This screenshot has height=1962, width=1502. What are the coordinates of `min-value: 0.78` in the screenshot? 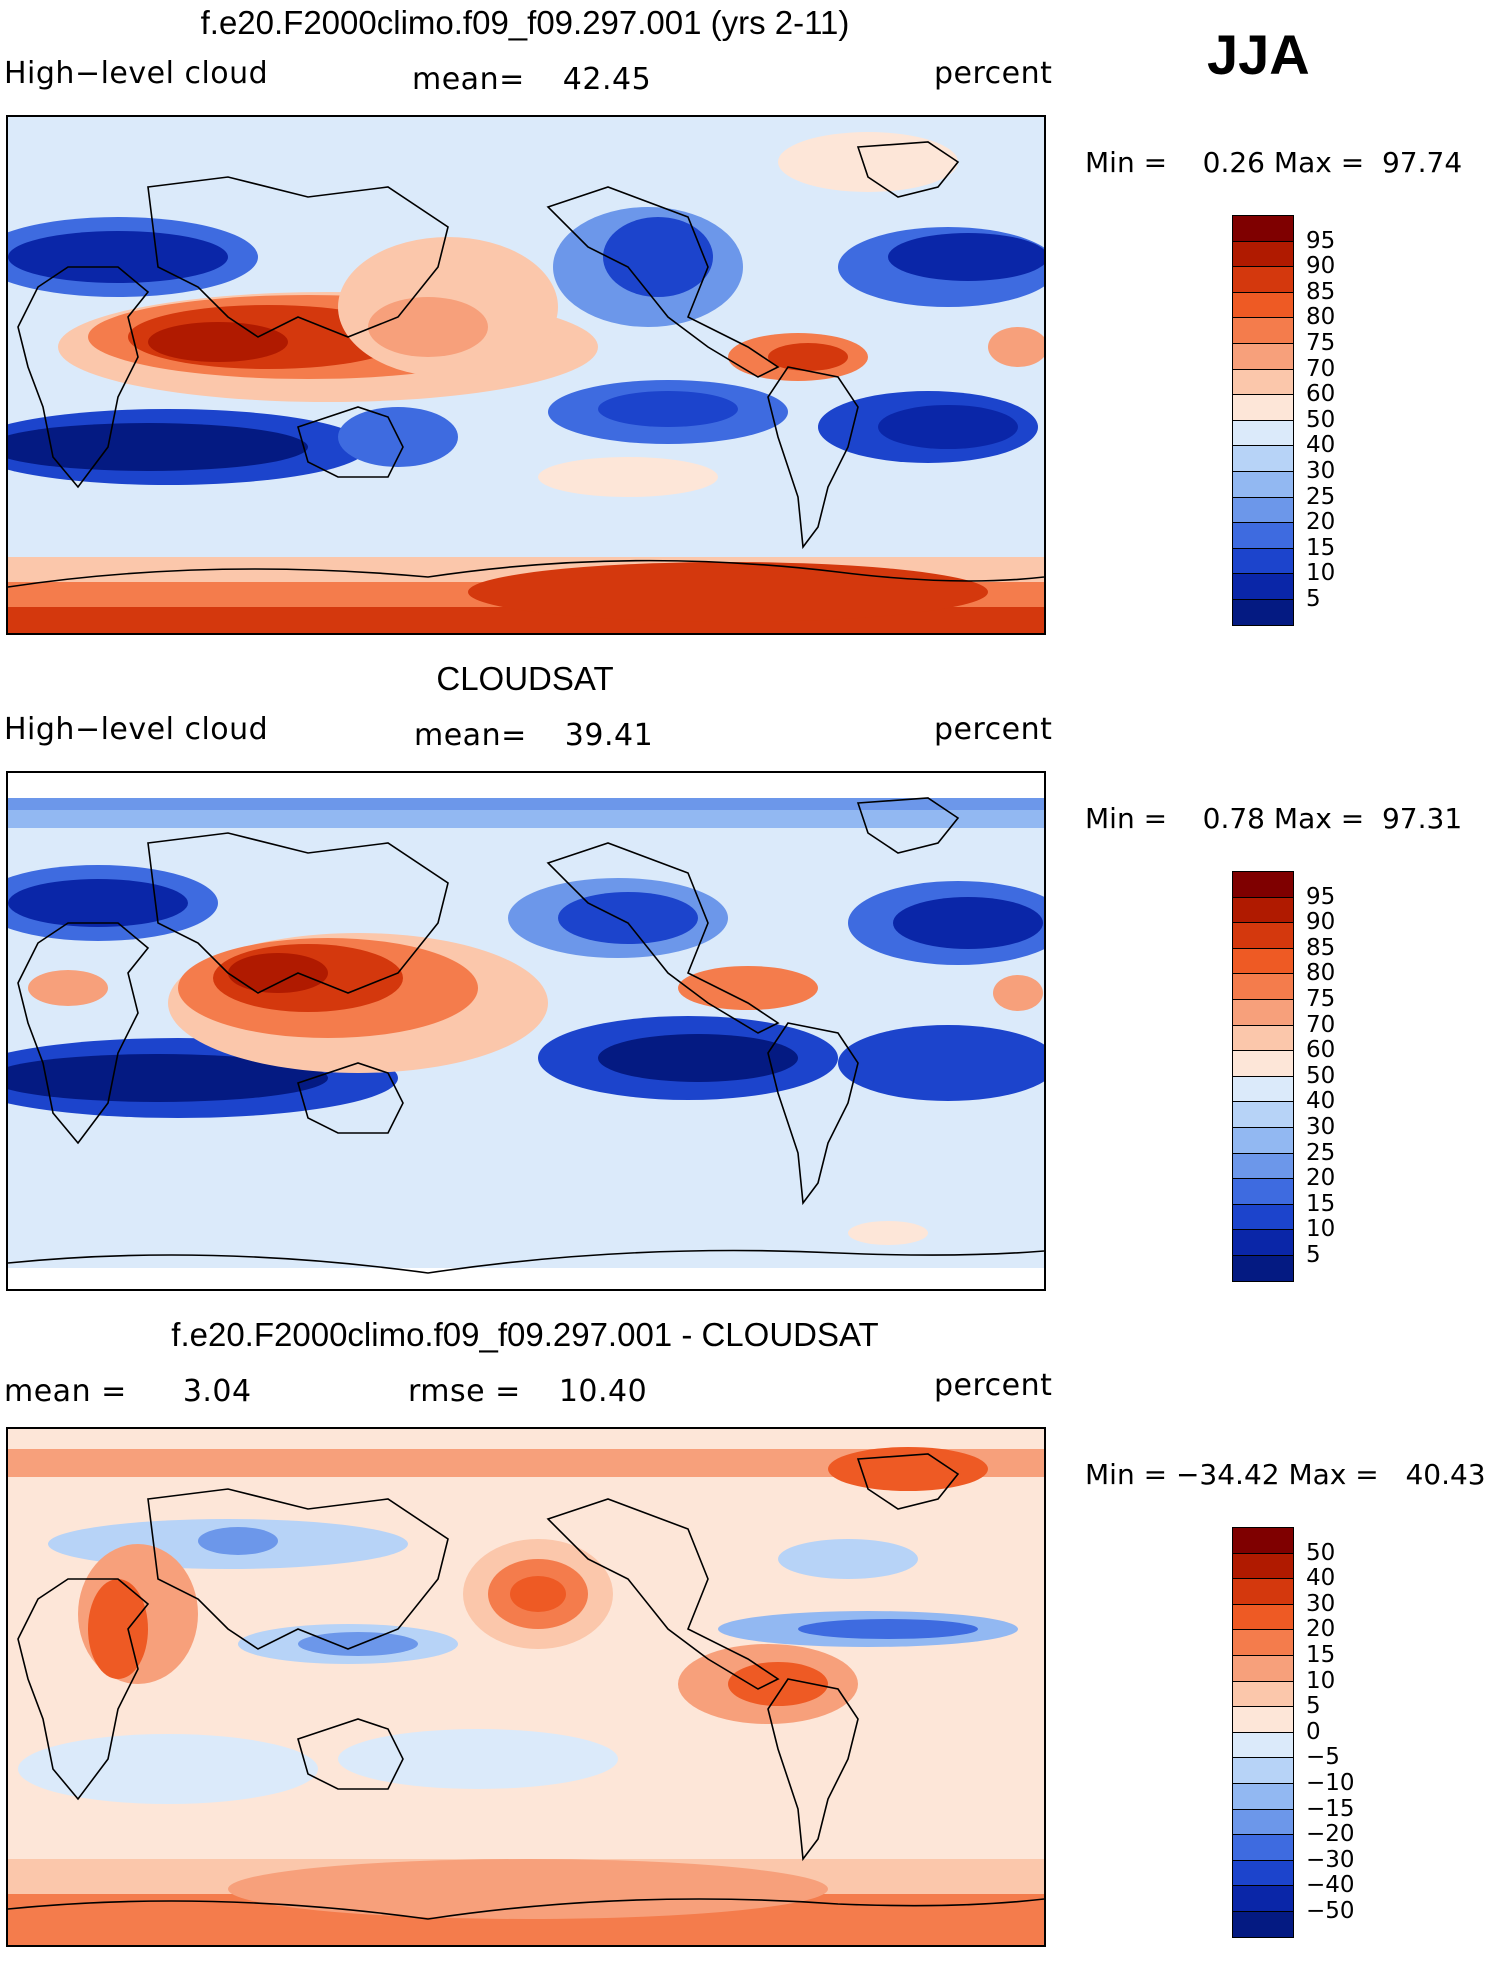 It's located at (1233, 818).